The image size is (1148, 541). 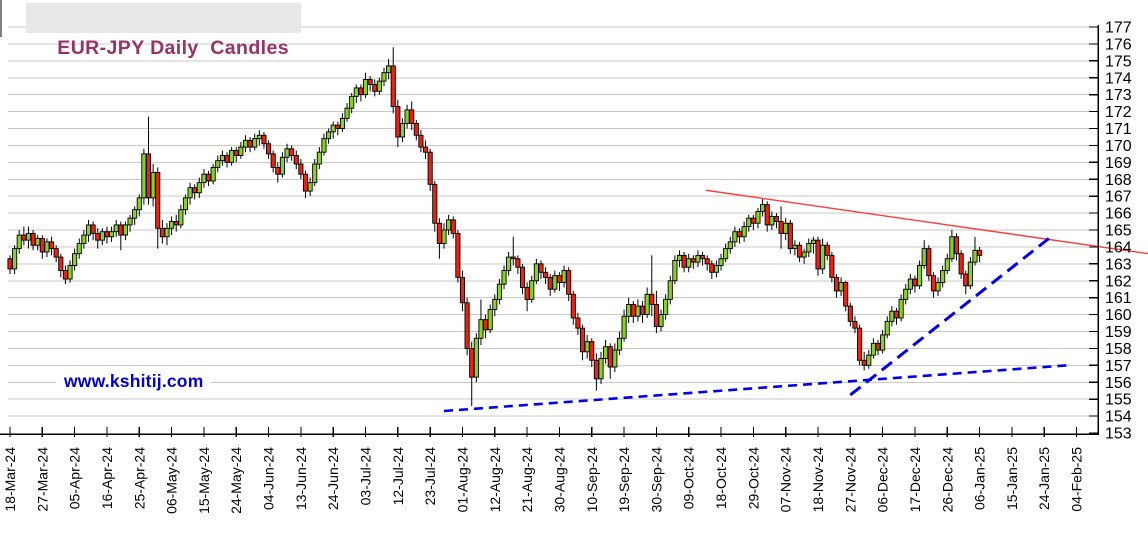 What do you see at coordinates (1044, 478) in the screenshot?
I see `svg-text: 24-Jan-25` at bounding box center [1044, 478].